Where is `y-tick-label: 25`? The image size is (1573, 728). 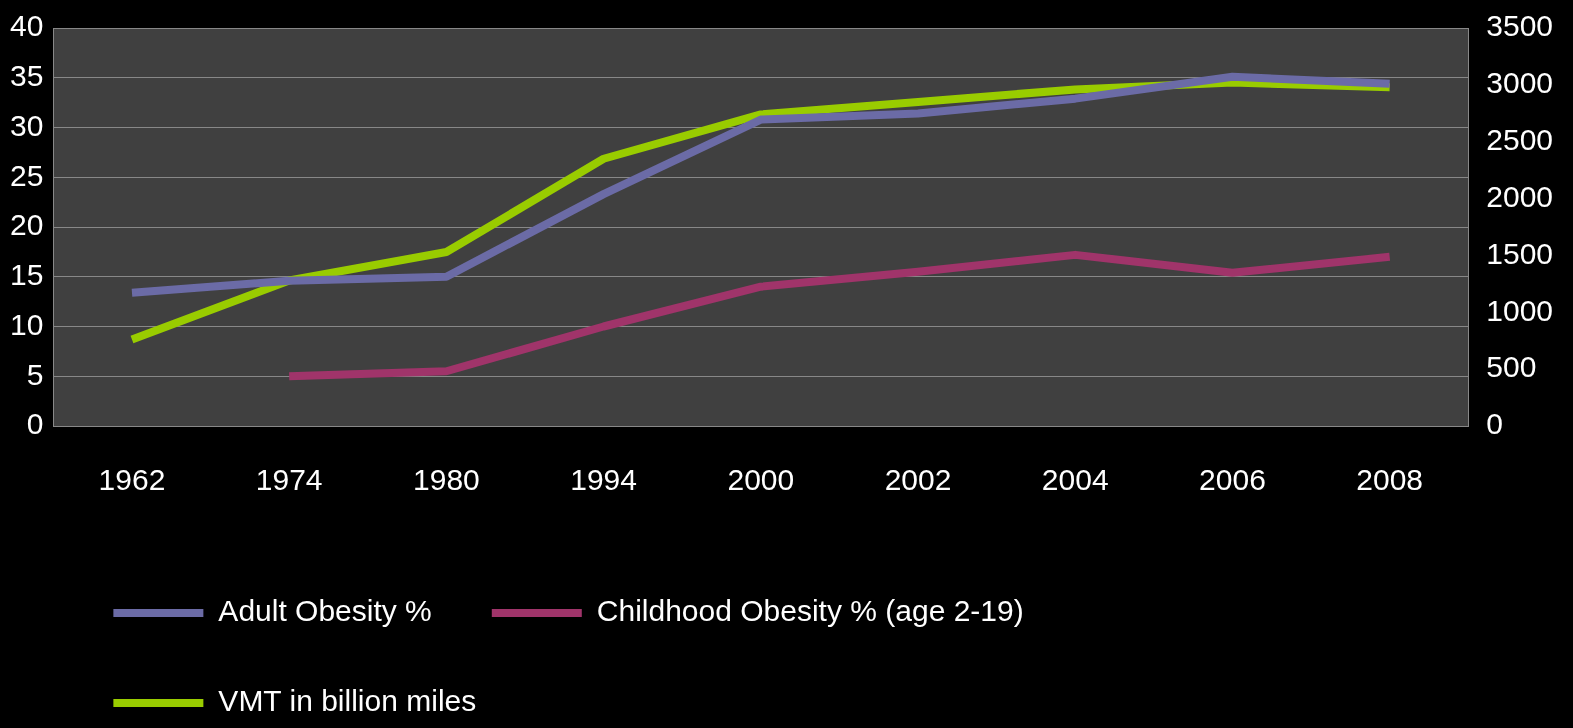
y-tick-label: 25 is located at coordinates (26, 175).